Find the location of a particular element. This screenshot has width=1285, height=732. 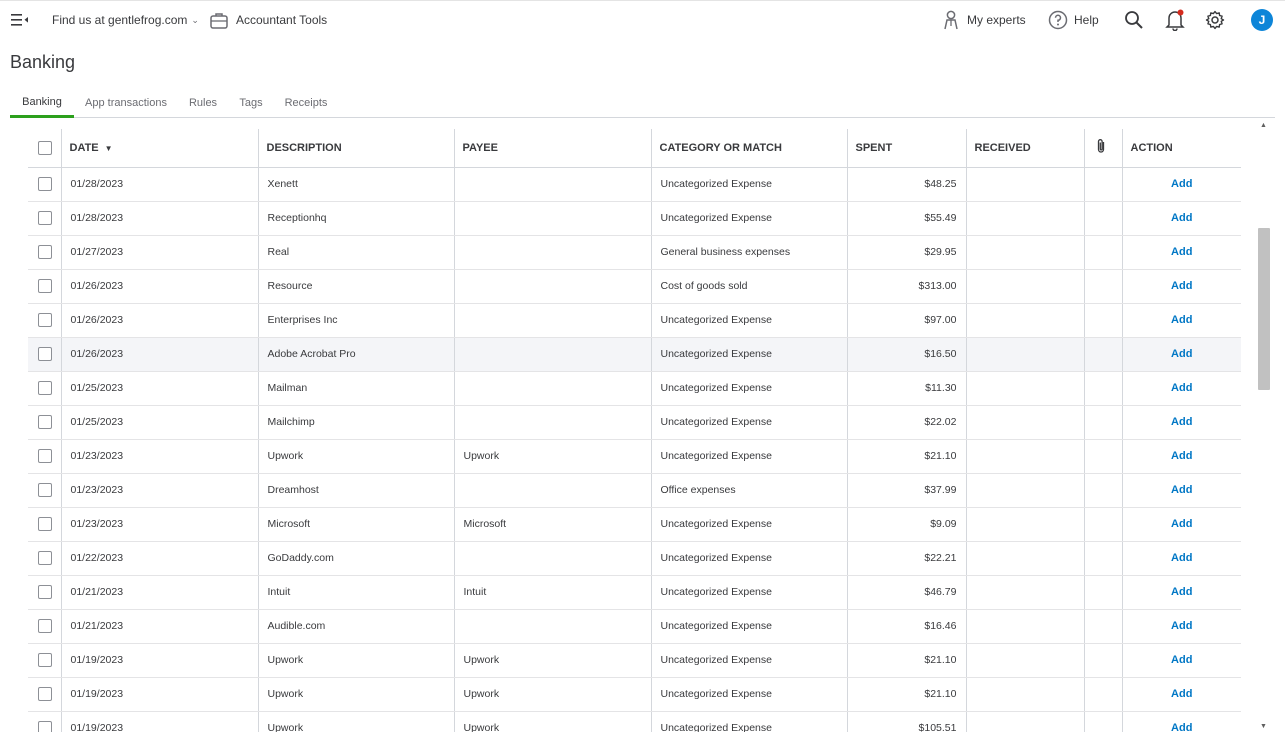

tab-app-transactions: App transactions is located at coordinates (126, 102).